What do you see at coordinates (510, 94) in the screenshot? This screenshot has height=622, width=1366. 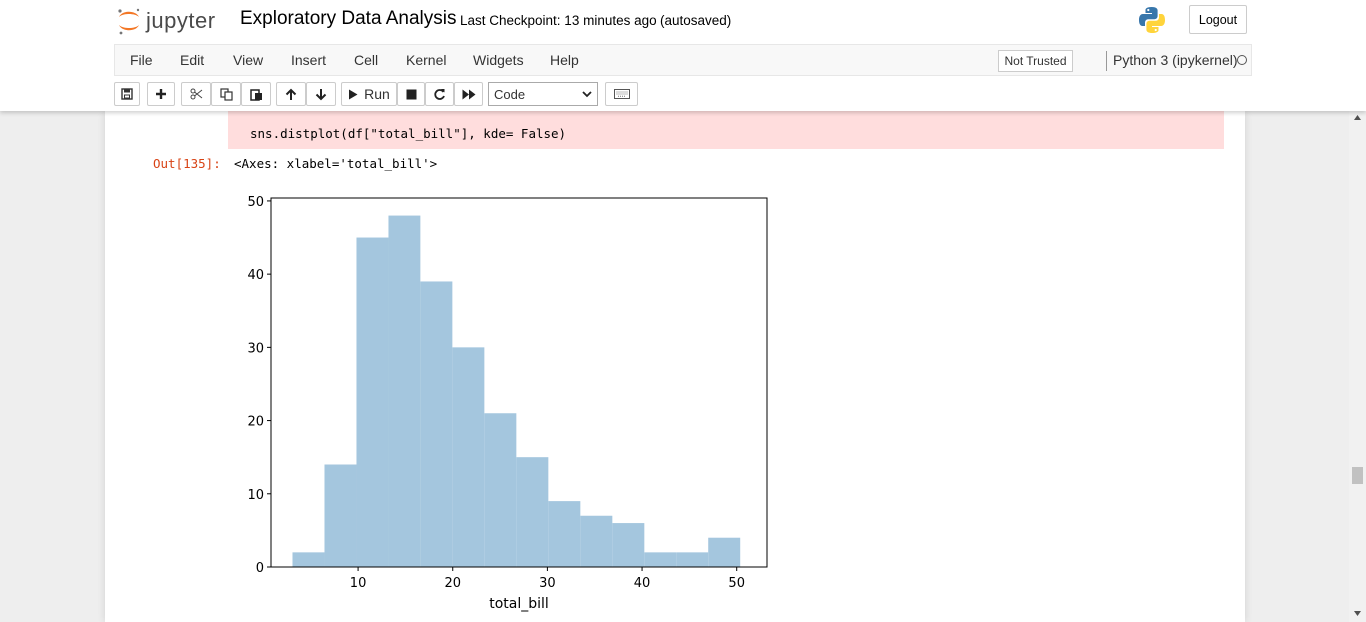 I see `cell-type-value: Code` at bounding box center [510, 94].